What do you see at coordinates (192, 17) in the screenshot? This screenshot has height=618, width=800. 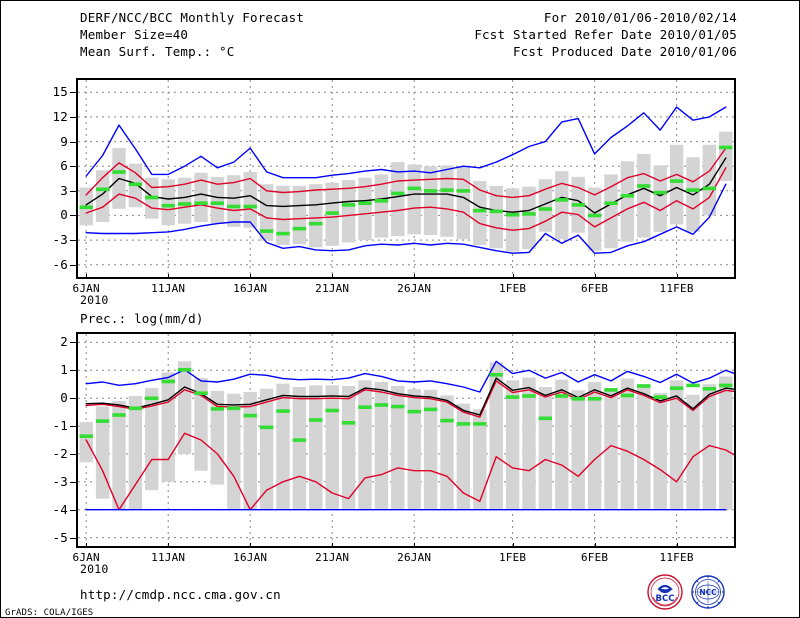 I see `header-title: DERF/NCC/BCC Monthly Forecast` at bounding box center [192, 17].